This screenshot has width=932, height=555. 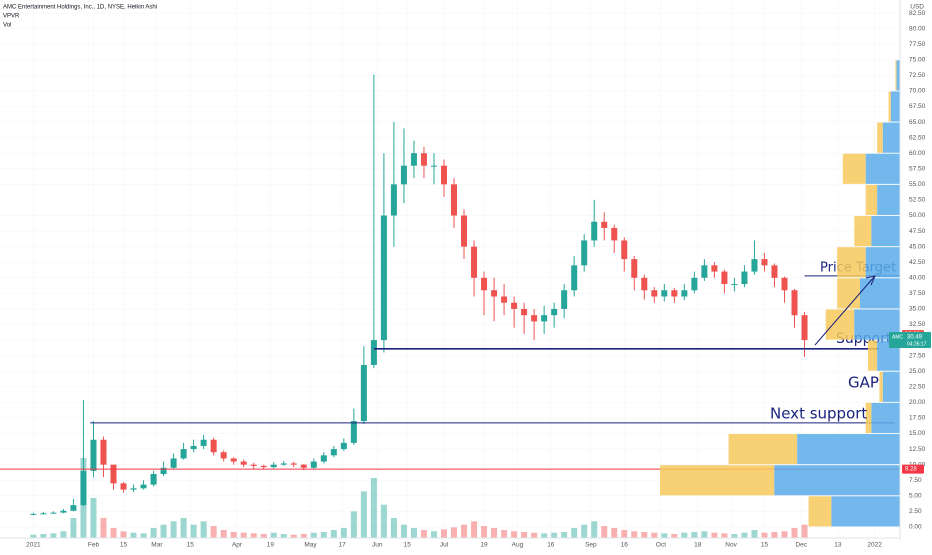 What do you see at coordinates (917, 91) in the screenshot?
I see `y-tick-label: 70.00` at bounding box center [917, 91].